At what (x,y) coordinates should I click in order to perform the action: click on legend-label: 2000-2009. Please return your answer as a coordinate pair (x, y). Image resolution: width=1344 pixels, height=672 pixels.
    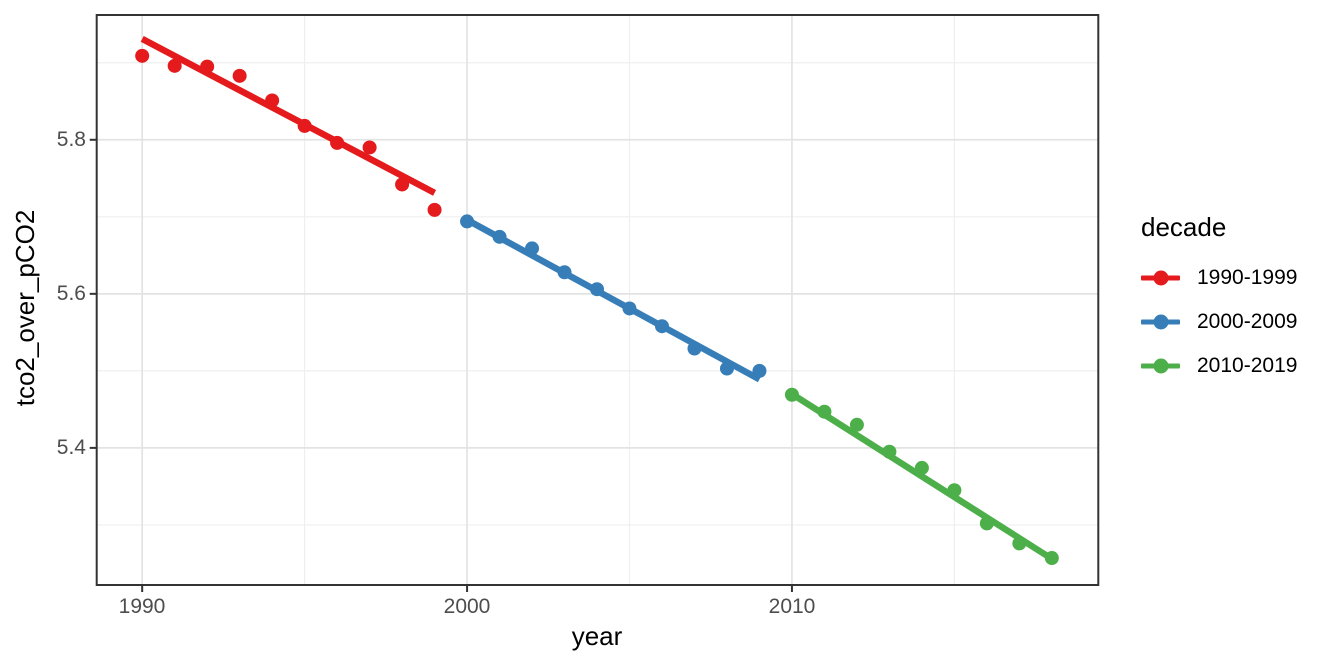
    Looking at the image, I should click on (1247, 321).